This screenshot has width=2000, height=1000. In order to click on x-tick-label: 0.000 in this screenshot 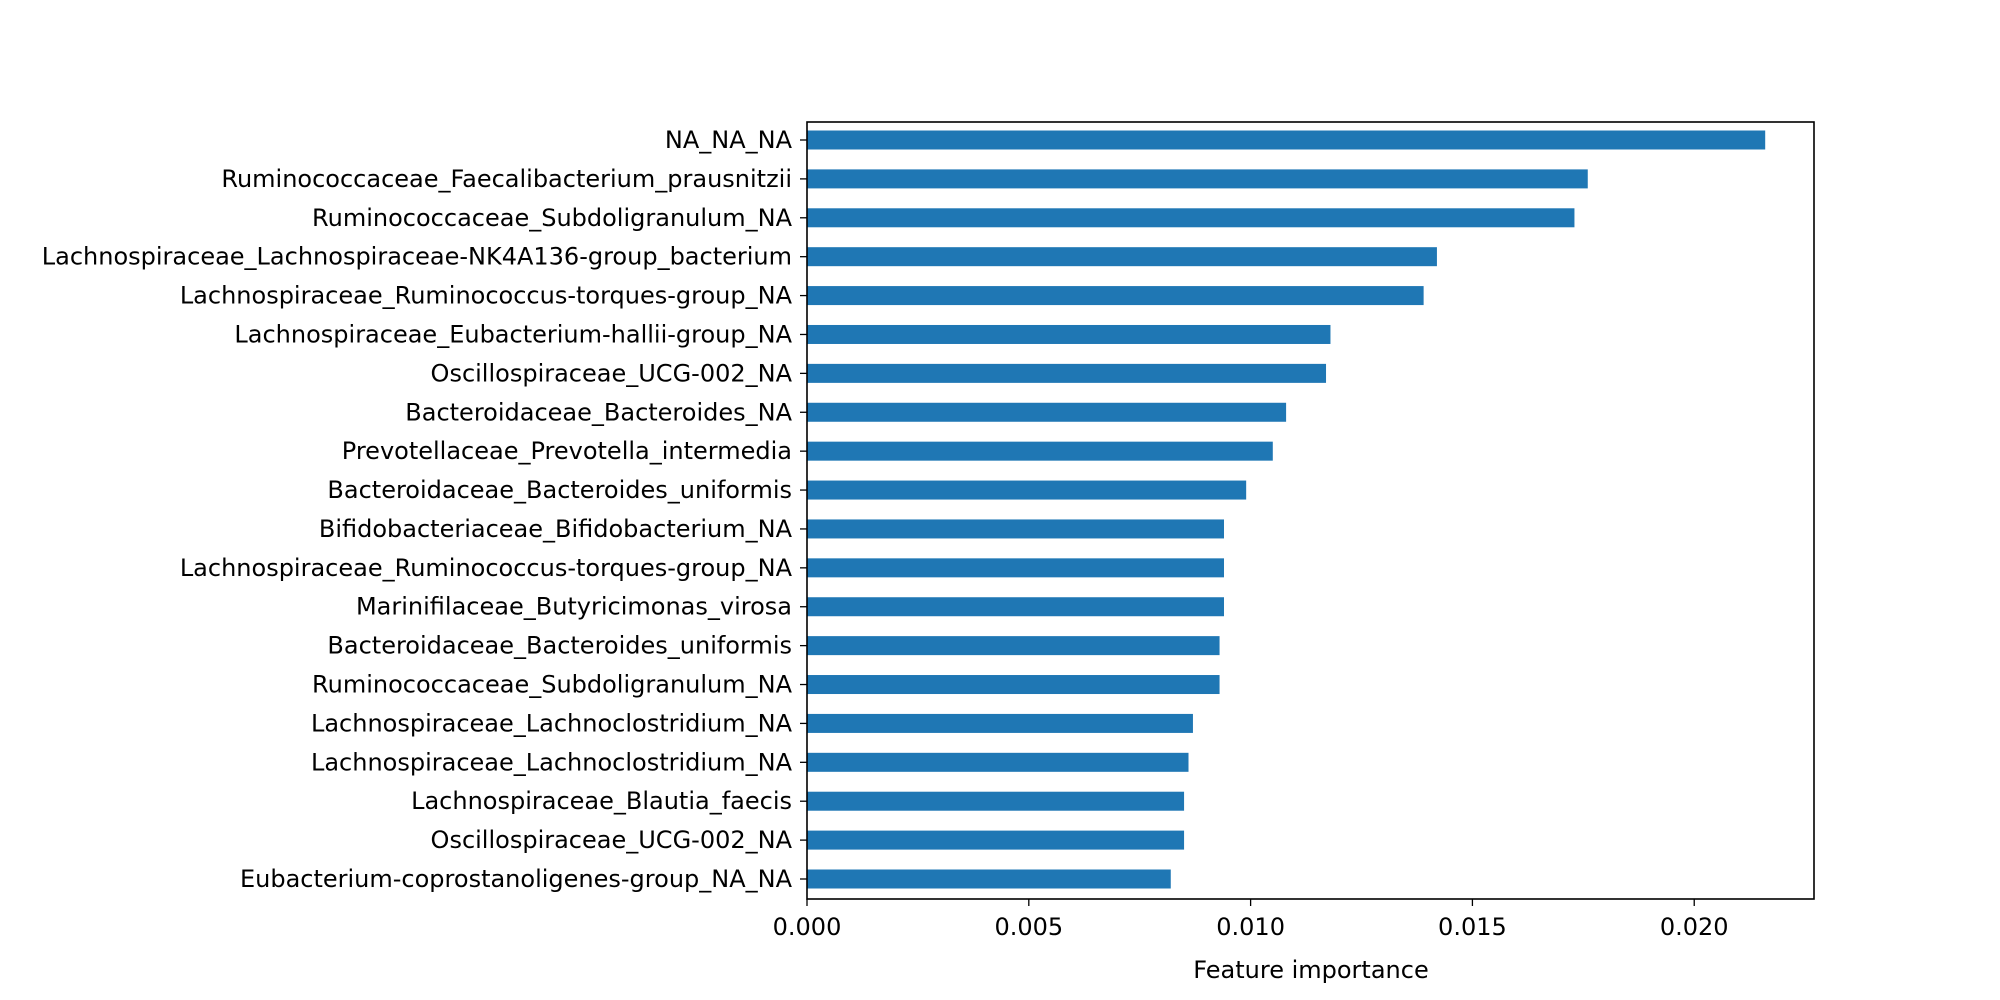, I will do `click(807, 927)`.